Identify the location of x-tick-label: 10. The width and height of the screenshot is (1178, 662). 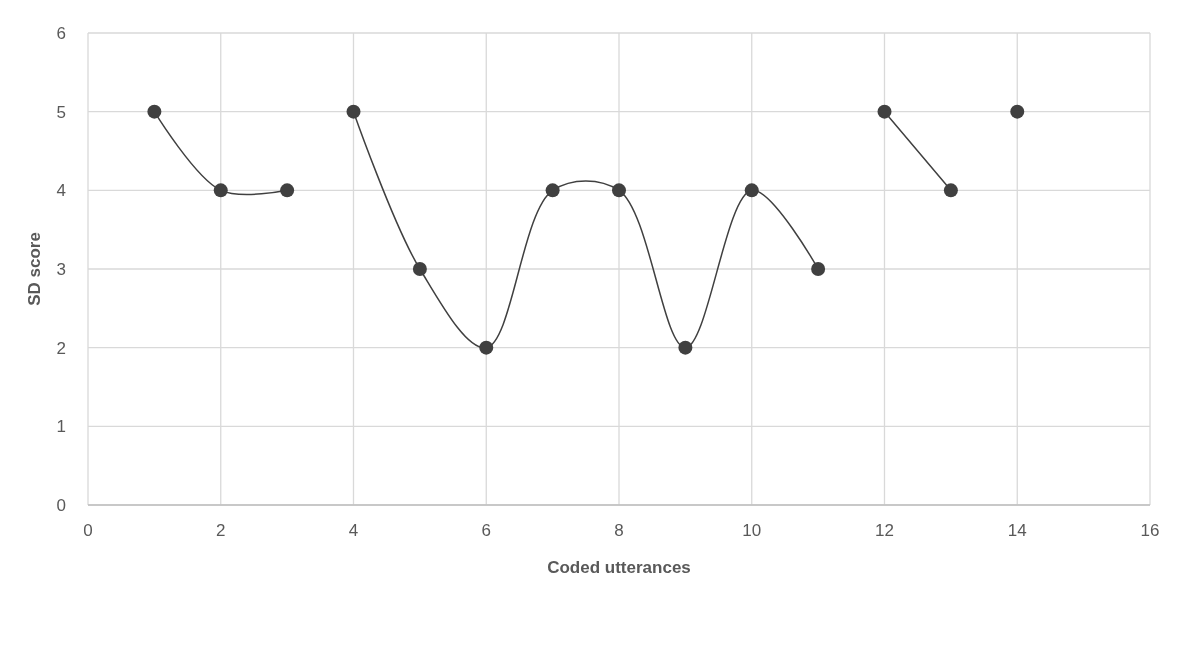
(752, 530).